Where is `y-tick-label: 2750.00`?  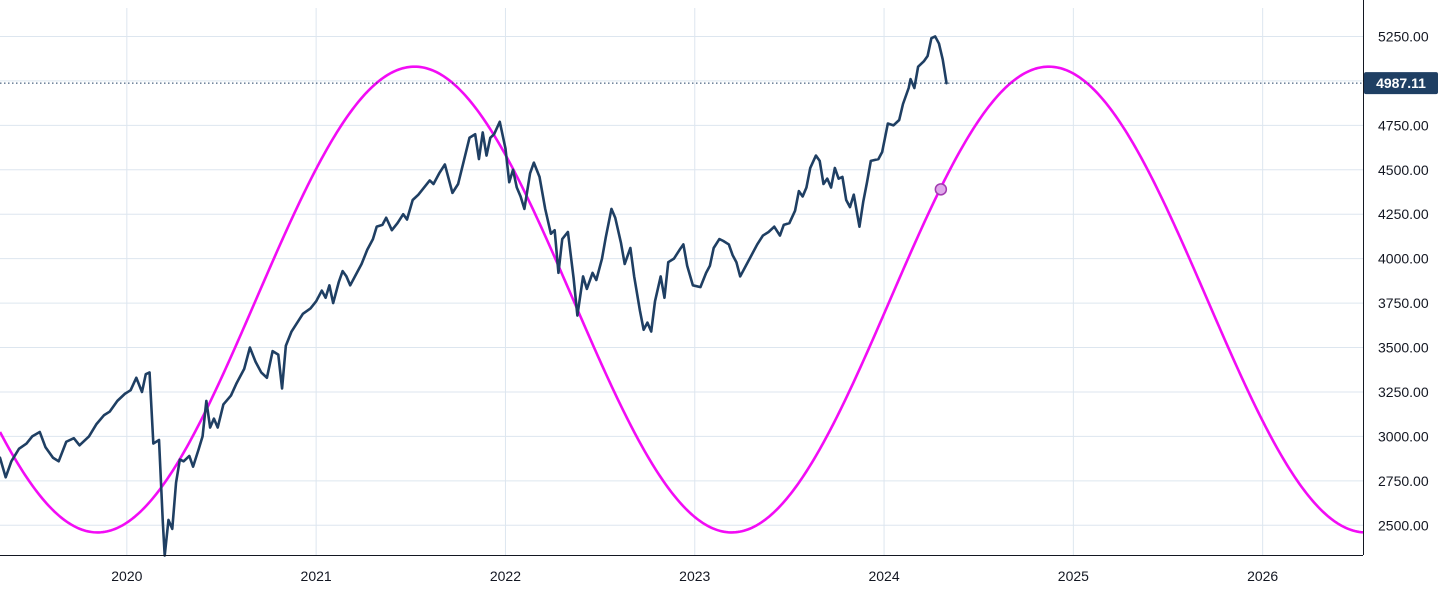
y-tick-label: 2750.00 is located at coordinates (1403, 481).